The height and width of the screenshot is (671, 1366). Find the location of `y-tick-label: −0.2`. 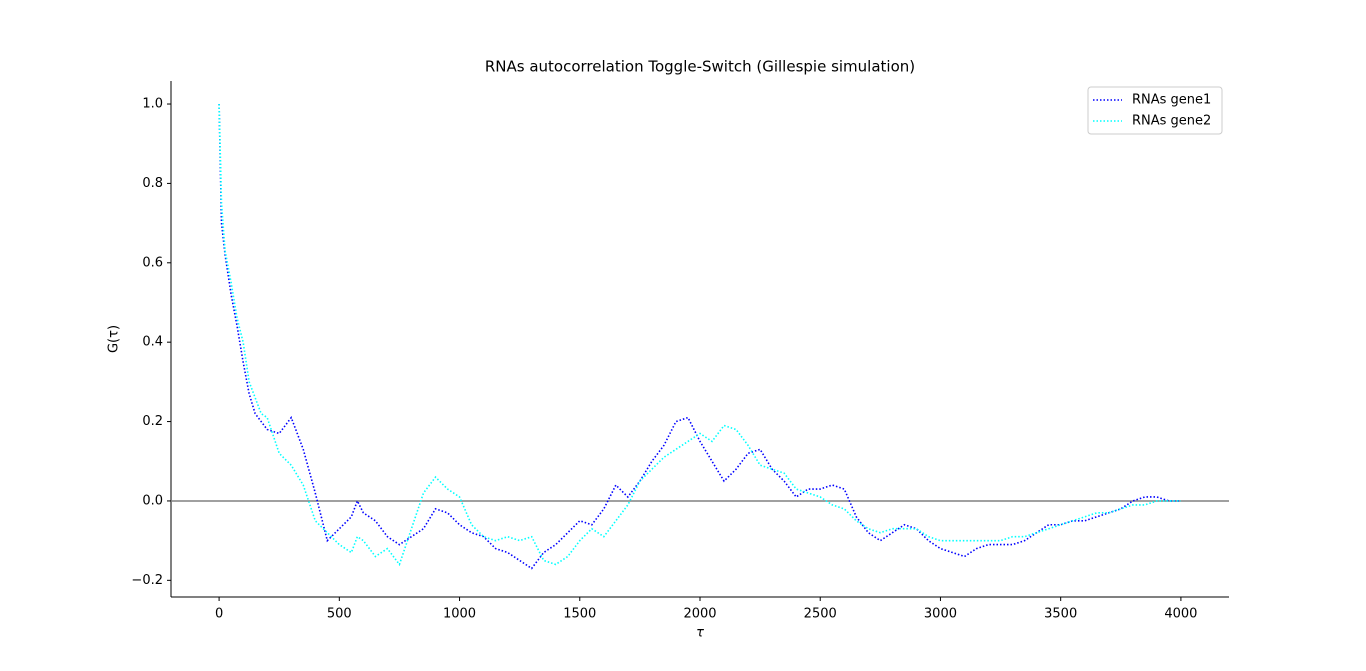

y-tick-label: −0.2 is located at coordinates (147, 580).